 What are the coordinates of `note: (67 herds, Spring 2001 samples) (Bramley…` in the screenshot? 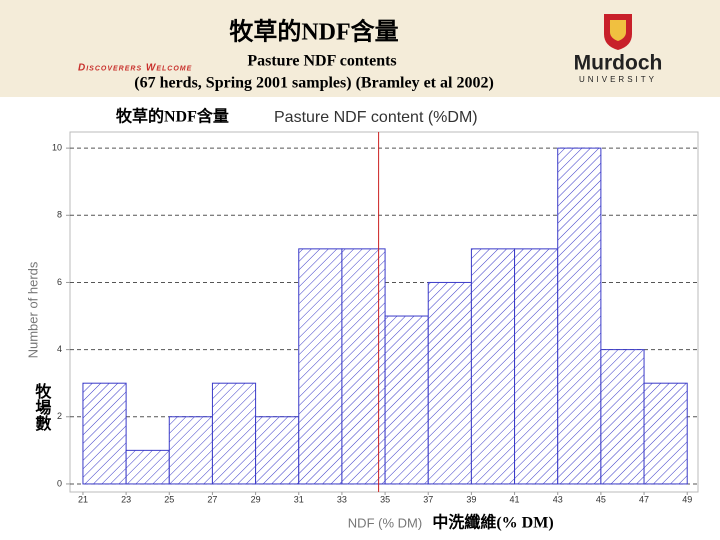 It's located at (314, 83).